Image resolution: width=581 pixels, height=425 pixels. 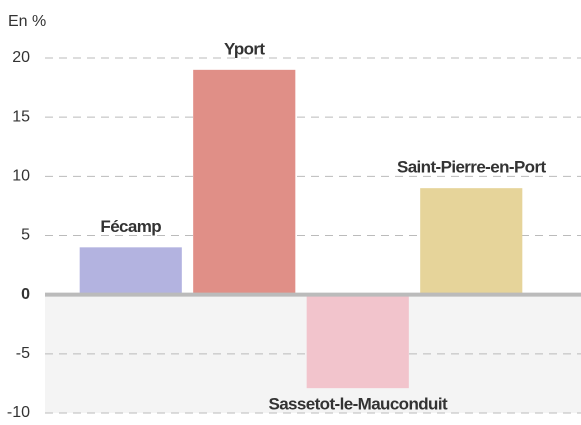 I want to click on y-tick-label: 5, so click(x=25, y=235).